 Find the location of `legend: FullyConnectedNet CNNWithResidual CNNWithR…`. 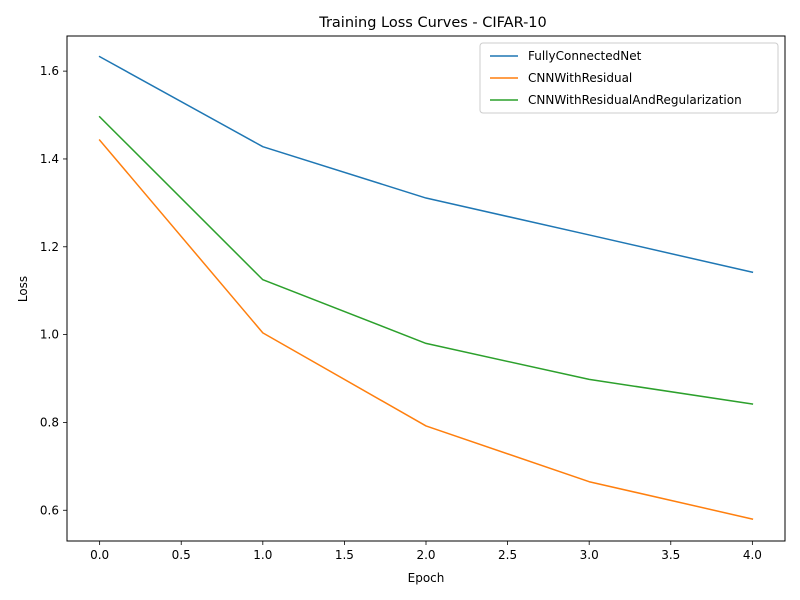

legend: FullyConnectedNet CNNWithResidual CNNWithR… is located at coordinates (629, 78).